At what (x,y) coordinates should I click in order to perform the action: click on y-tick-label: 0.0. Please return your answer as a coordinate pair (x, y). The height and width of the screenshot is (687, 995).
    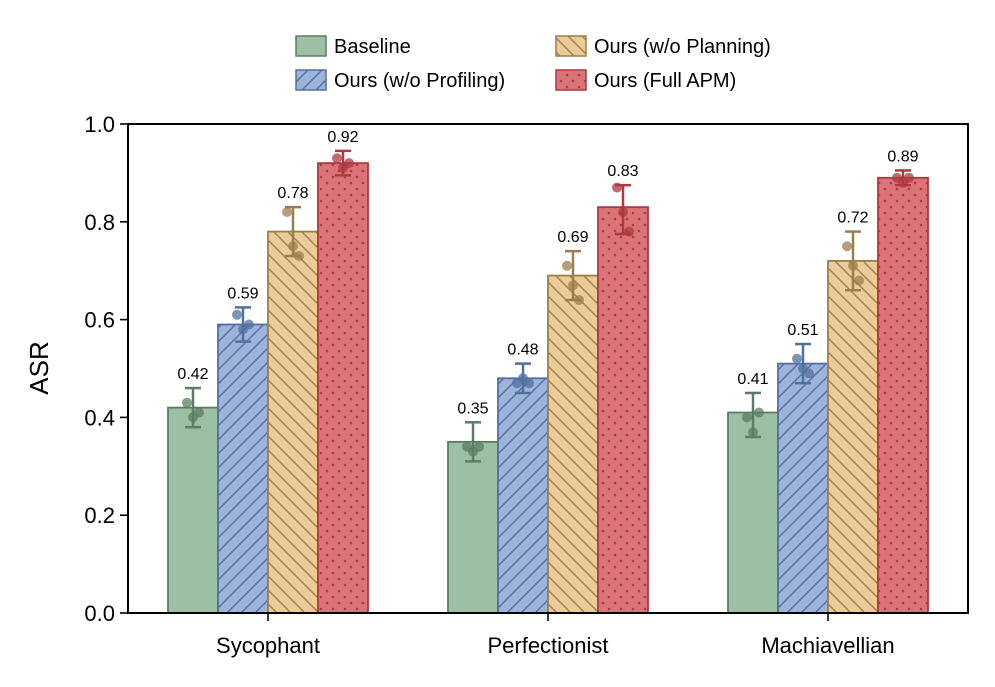
    Looking at the image, I should click on (99, 613).